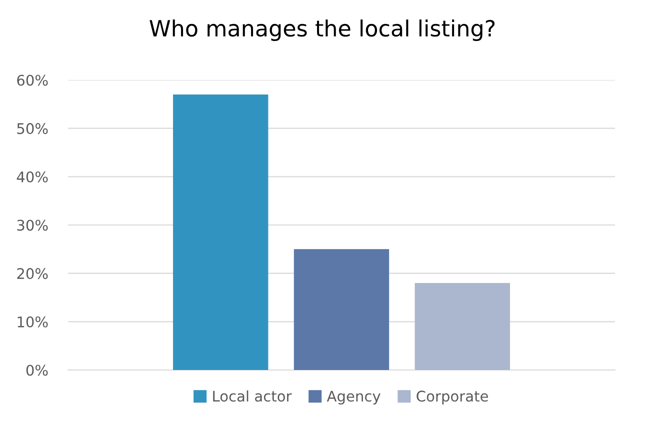 This screenshot has width=645, height=433. I want to click on legend-label: Local actor, so click(252, 396).